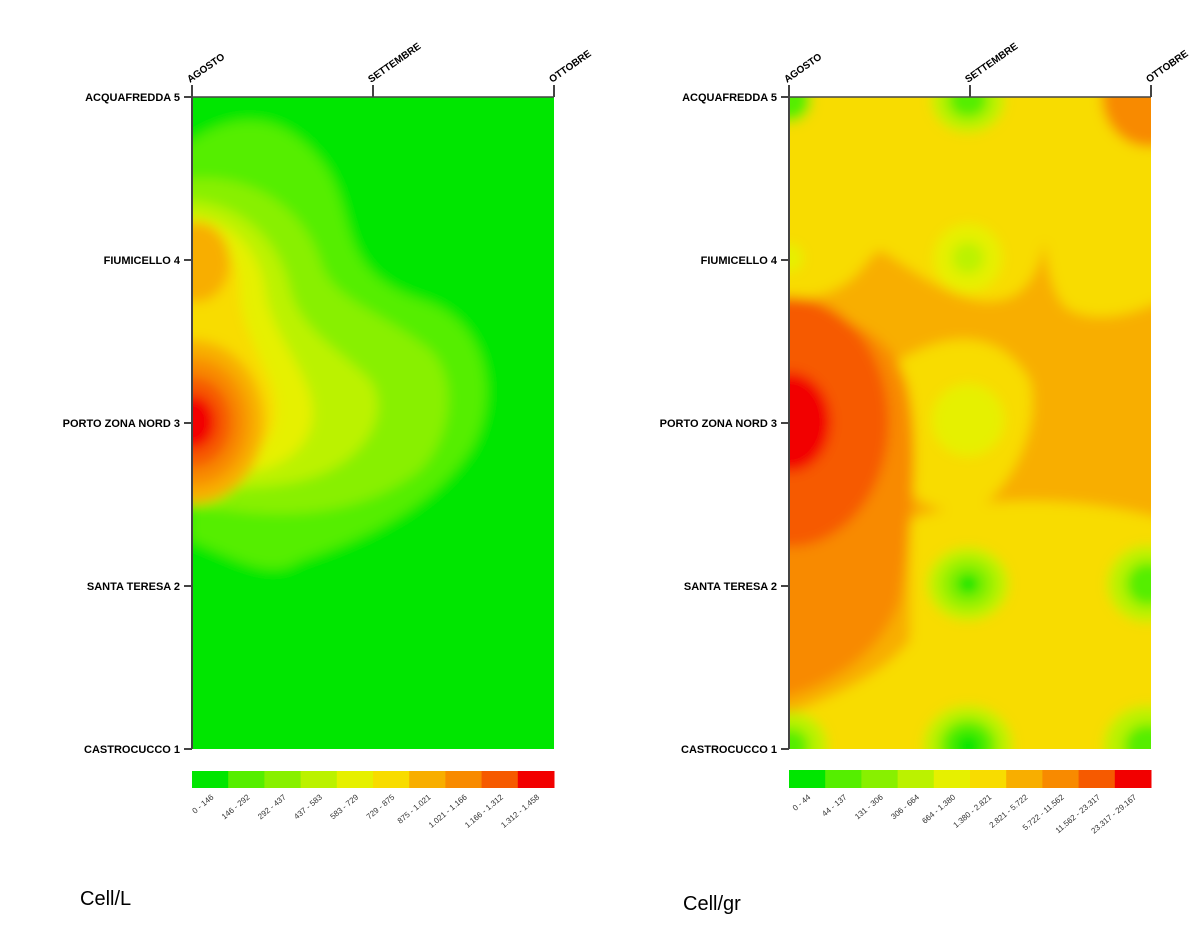 The width and height of the screenshot is (1198, 935). What do you see at coordinates (381, 806) in the screenshot?
I see `legend-label: 729 - 875` at bounding box center [381, 806].